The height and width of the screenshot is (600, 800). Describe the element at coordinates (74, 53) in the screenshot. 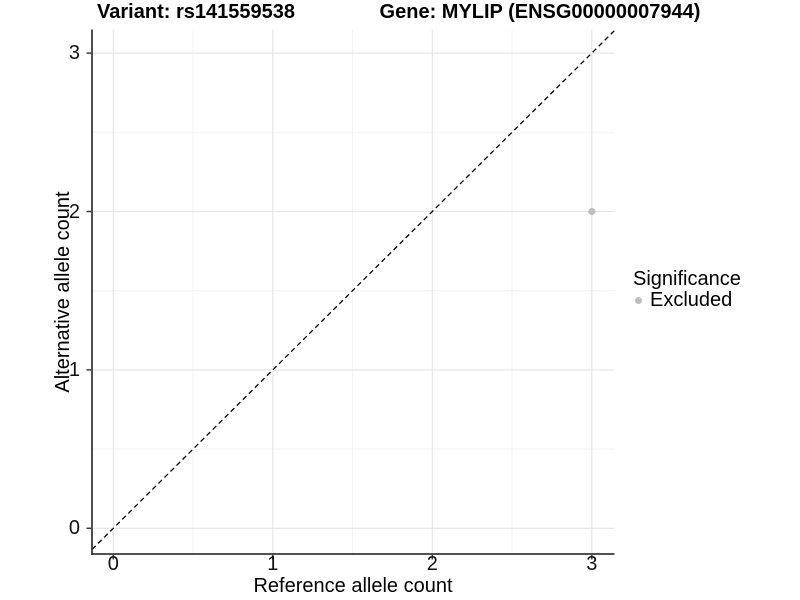

I see `y-tick-label: 3` at that location.